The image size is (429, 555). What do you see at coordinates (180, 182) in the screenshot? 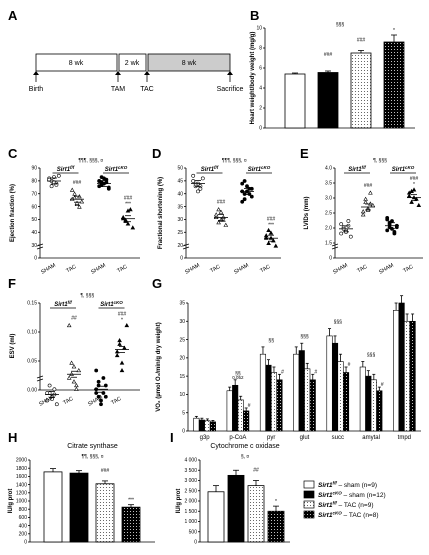
I see `y-tick-label: 45` at bounding box center [180, 182].